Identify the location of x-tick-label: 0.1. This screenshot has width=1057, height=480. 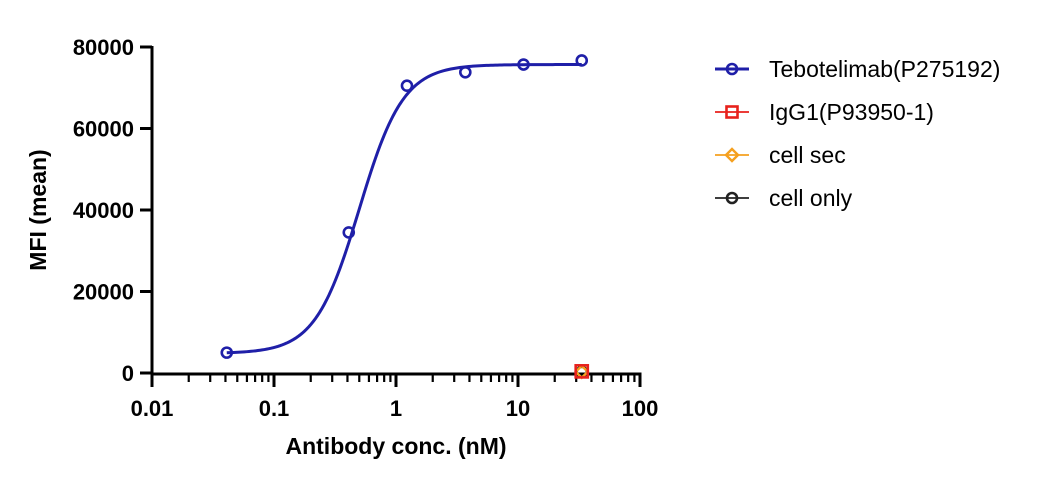
(274, 408).